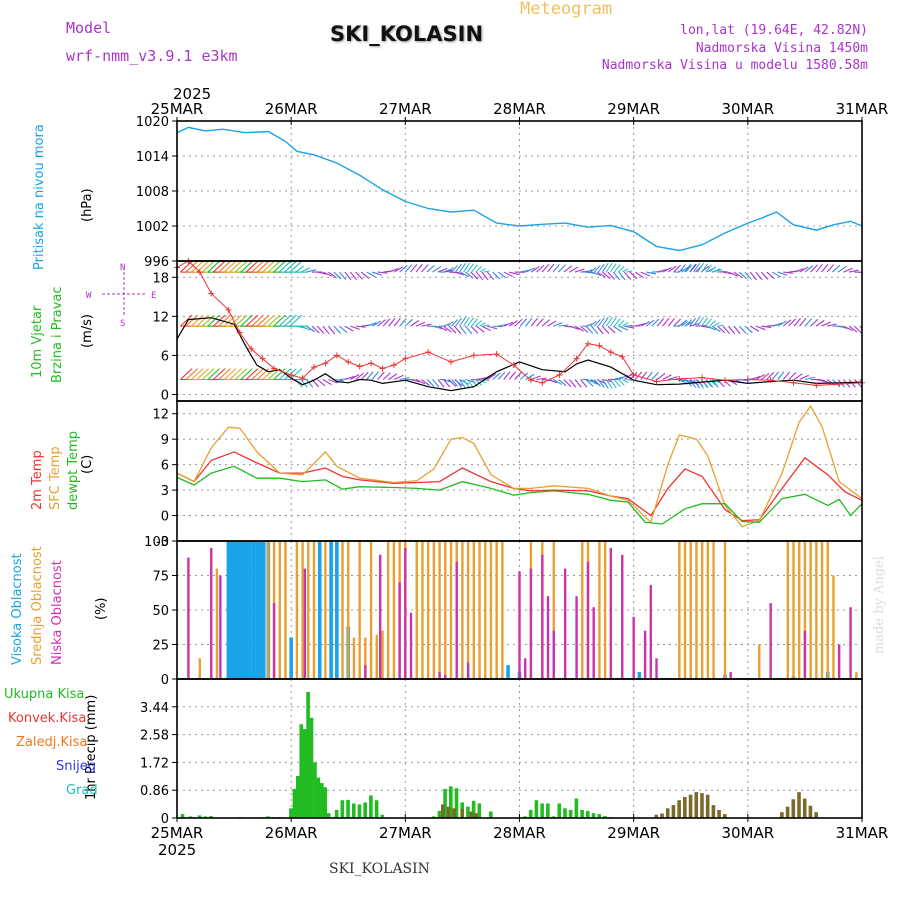  I want to click on model-name: wrf-nmm_v3.9.1 e3km, so click(152, 56).